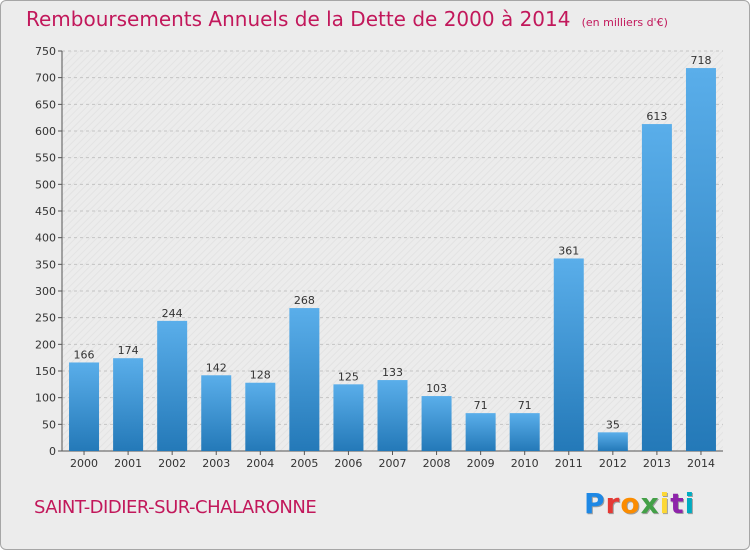 The width and height of the screenshot is (750, 550). I want to click on bar-value-label: 103, so click(436, 388).